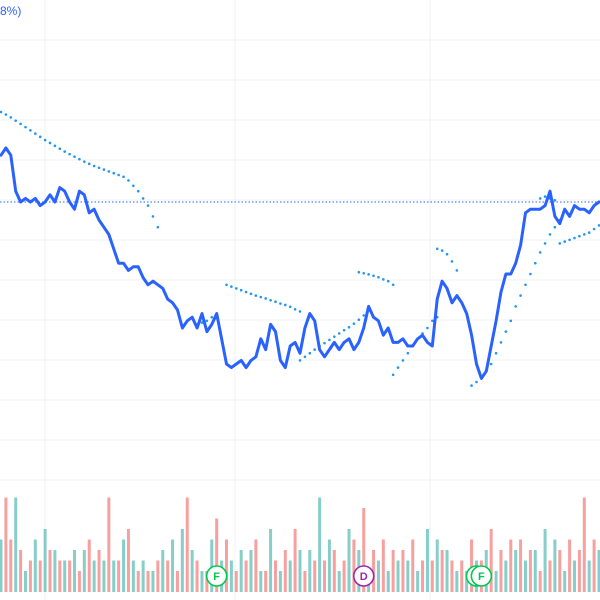 This screenshot has width=600, height=600. Describe the element at coordinates (11, 11) in the screenshot. I see `percent-change-label: 8%)` at that location.